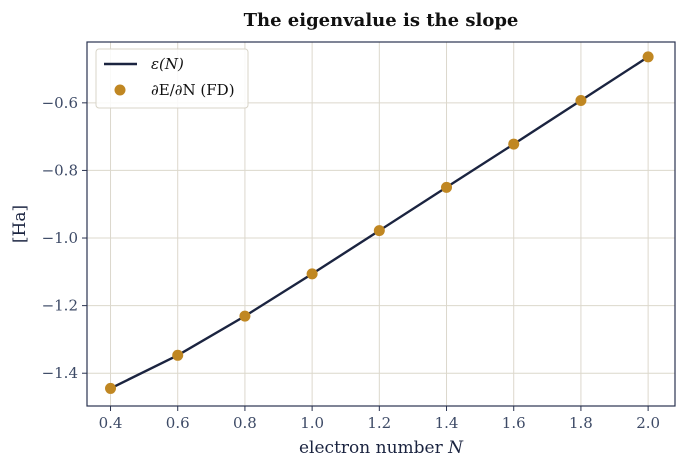 This screenshot has width=686, height=469. What do you see at coordinates (581, 423) in the screenshot?
I see `x-tick-label: 1.8` at bounding box center [581, 423].